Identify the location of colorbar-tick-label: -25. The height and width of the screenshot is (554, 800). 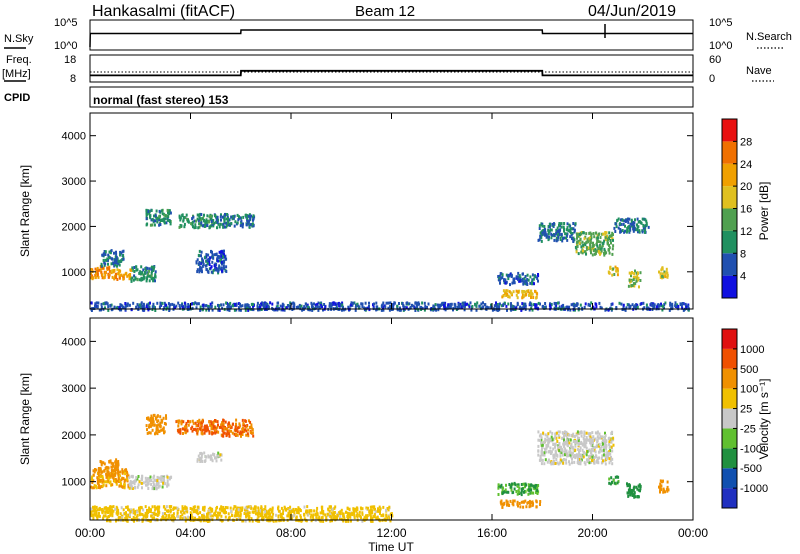
(748, 429).